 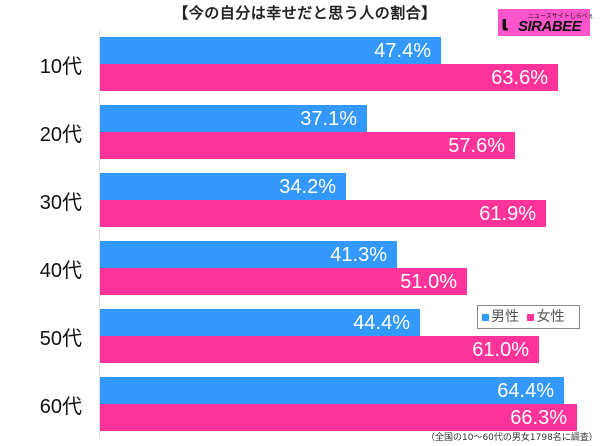 I want to click on female-bar: 61.9%, so click(x=323, y=213).